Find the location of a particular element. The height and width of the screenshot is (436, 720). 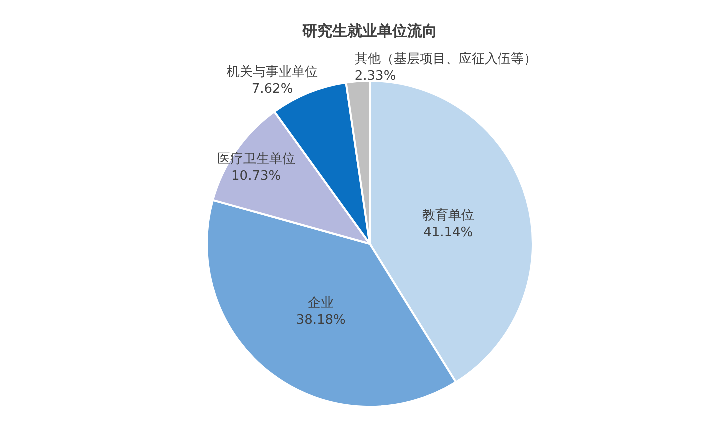

slice-label: 医疗卫生单位 is located at coordinates (256, 159).